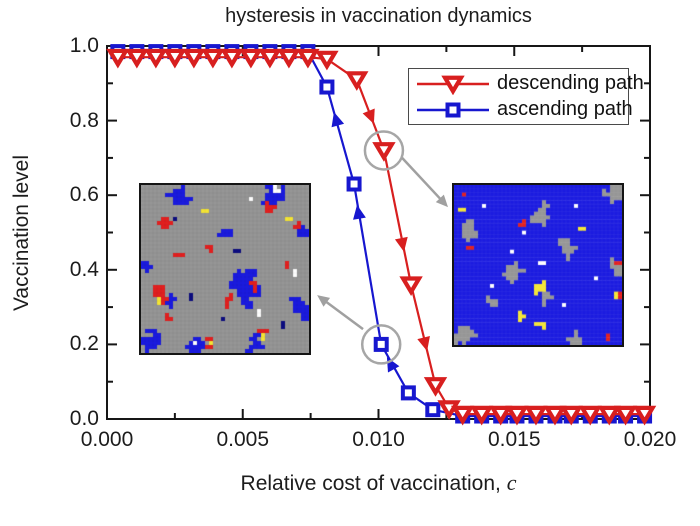 Image resolution: width=700 pixels, height=526 pixels. Describe the element at coordinates (511, 482) in the screenshot. I see `x-axis-label-variable: c` at that location.